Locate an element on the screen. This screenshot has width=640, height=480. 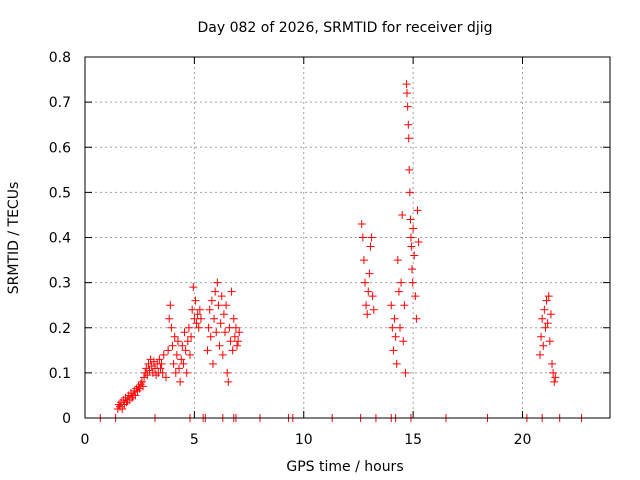
y-tick-label: 0.2 is located at coordinates (60, 329).